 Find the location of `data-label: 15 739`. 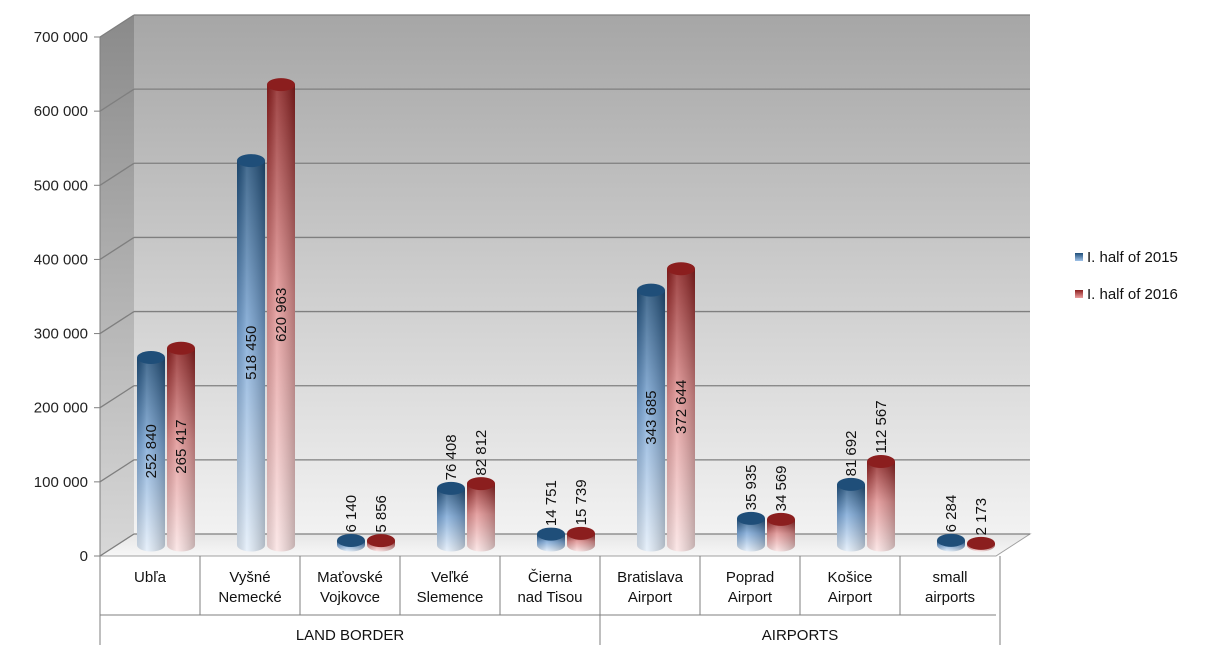

data-label: 15 739 is located at coordinates (581, 502).